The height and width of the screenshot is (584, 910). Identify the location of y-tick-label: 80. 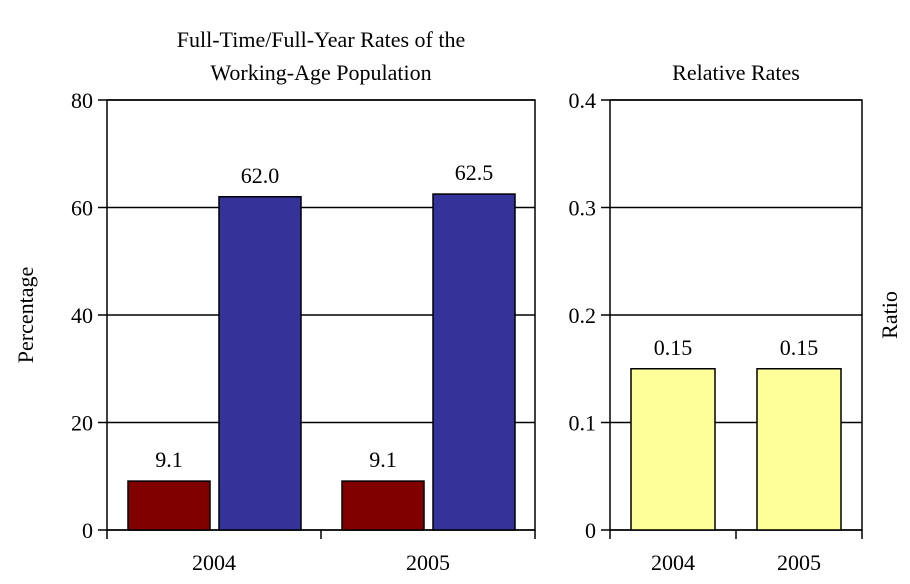
(82, 100).